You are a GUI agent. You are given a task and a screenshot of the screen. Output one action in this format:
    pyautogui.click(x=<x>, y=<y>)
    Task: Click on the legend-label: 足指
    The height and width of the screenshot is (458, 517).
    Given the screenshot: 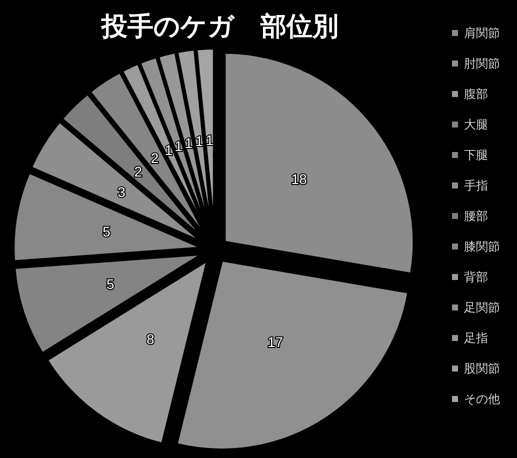 What is the action you would take?
    pyautogui.click(x=476, y=338)
    